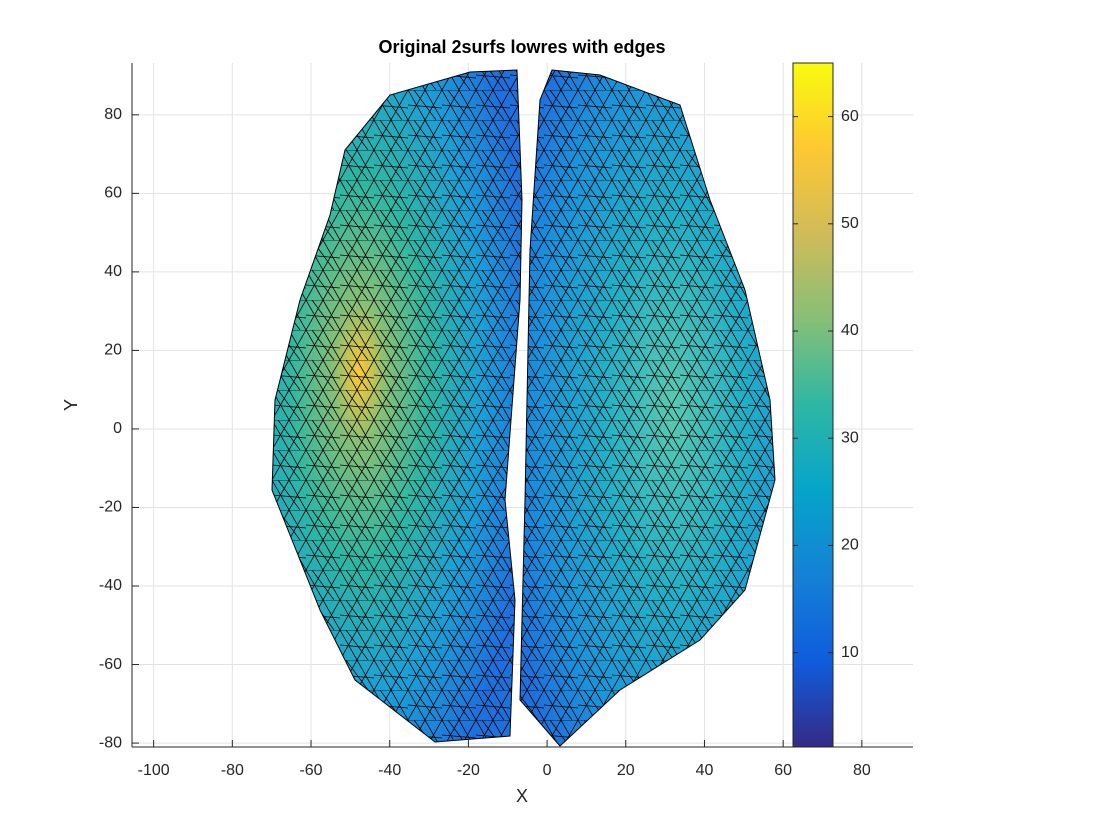 This screenshot has height=840, width=1120. Describe the element at coordinates (310, 770) in the screenshot. I see `x-tick-label: -60` at that location.